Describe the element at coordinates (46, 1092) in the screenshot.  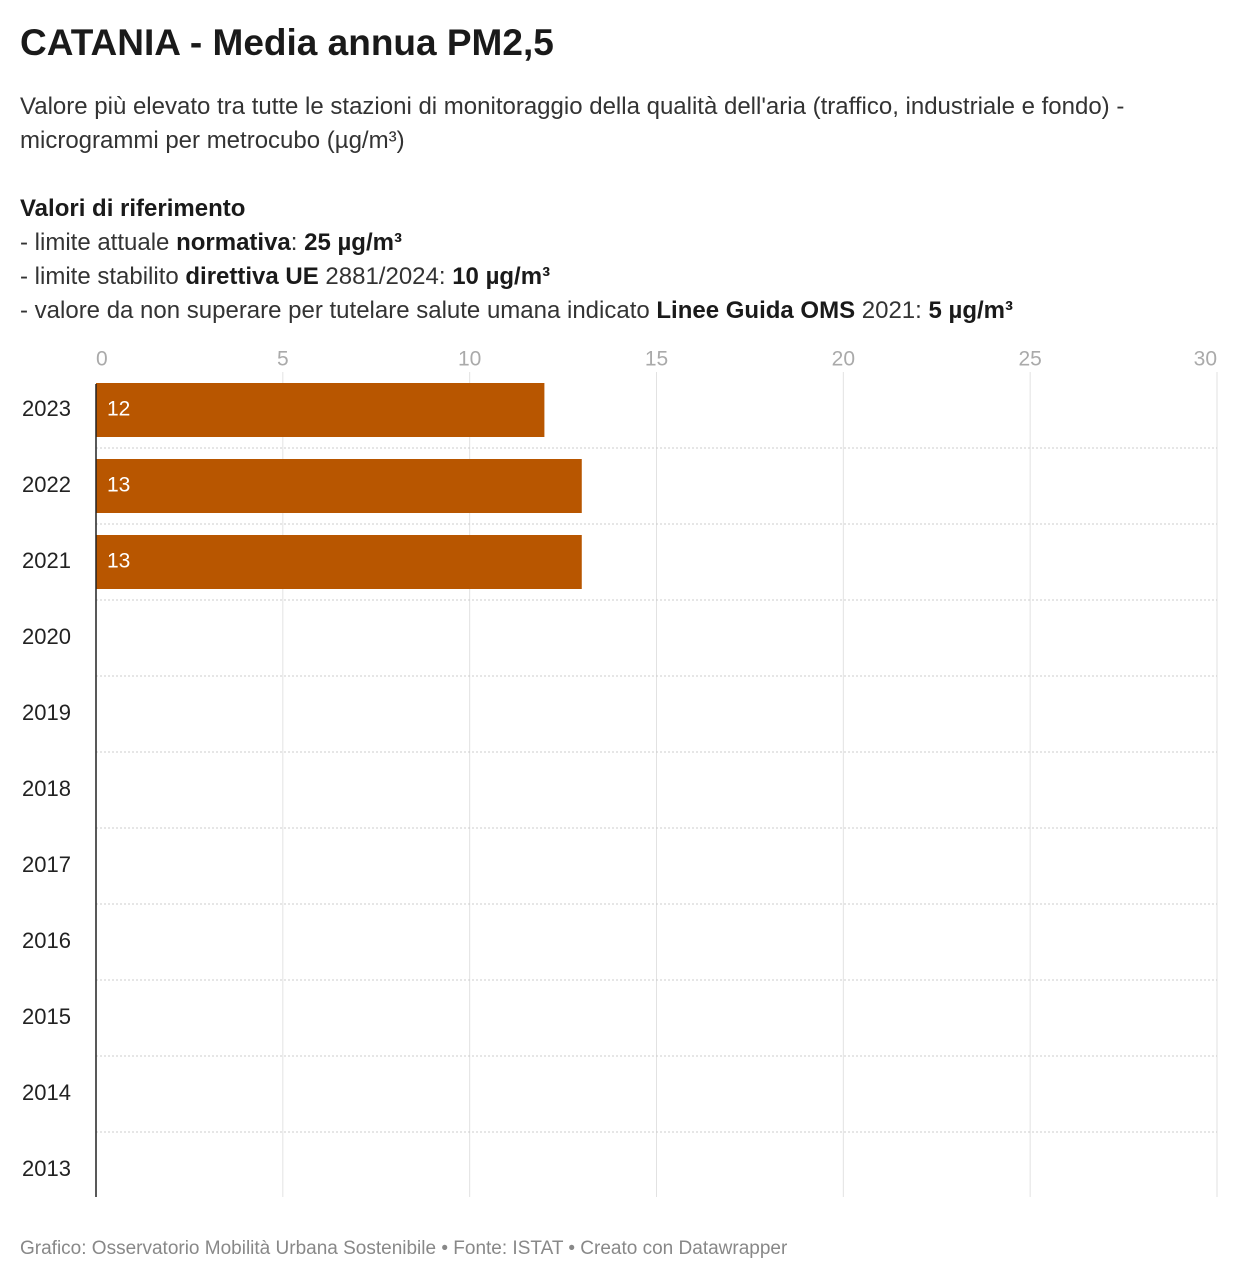
I see `y-tick-label: 2014` at that location.